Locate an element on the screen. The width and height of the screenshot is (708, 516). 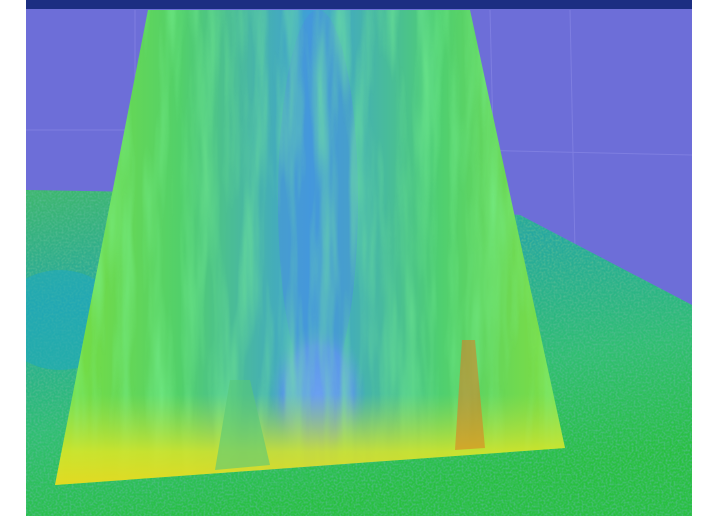
title-bar is located at coordinates (359, 4).